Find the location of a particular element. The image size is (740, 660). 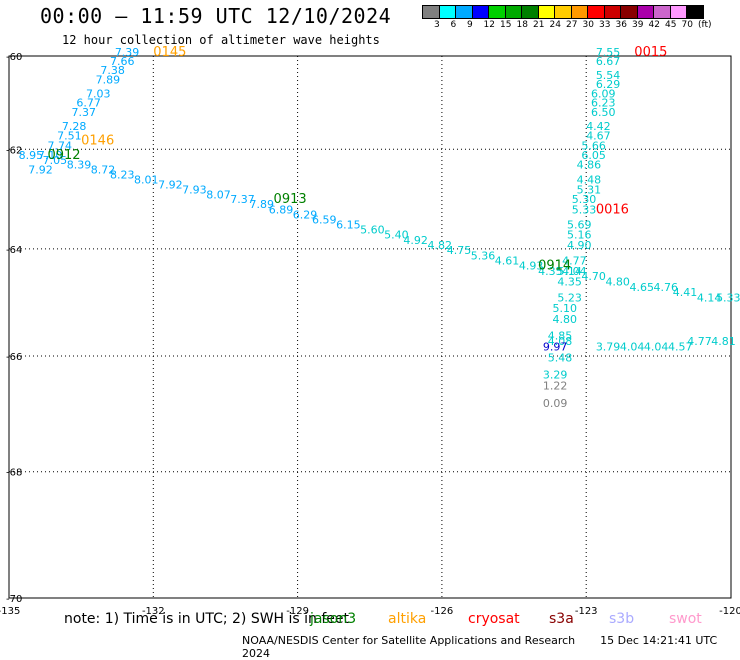

wave-height-value: 5.16 is located at coordinates (579, 235).